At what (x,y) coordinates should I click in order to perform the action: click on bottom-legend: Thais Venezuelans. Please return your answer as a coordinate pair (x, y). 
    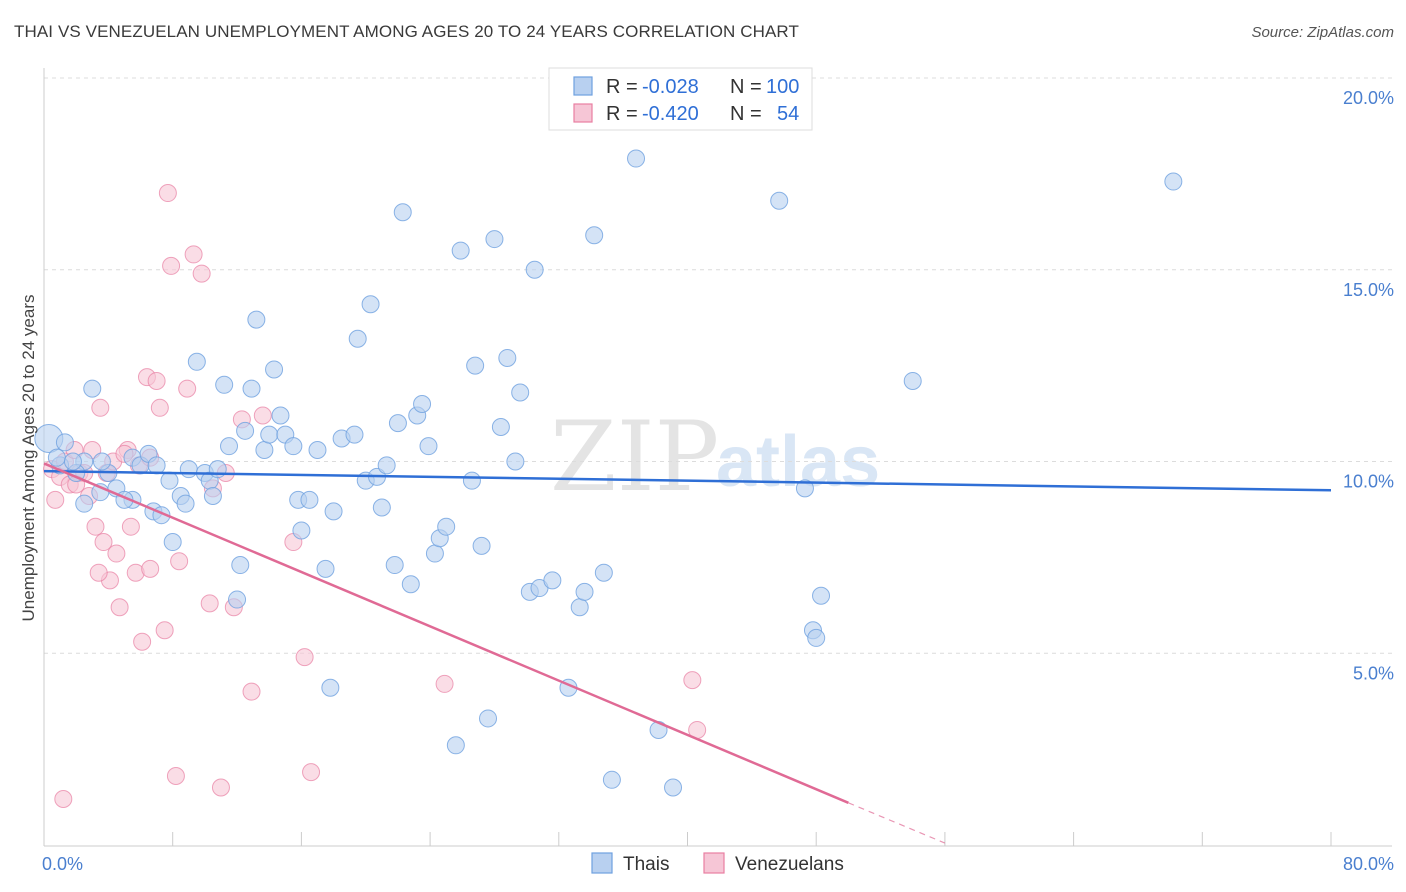
    Looking at the image, I should click on (717, 863).